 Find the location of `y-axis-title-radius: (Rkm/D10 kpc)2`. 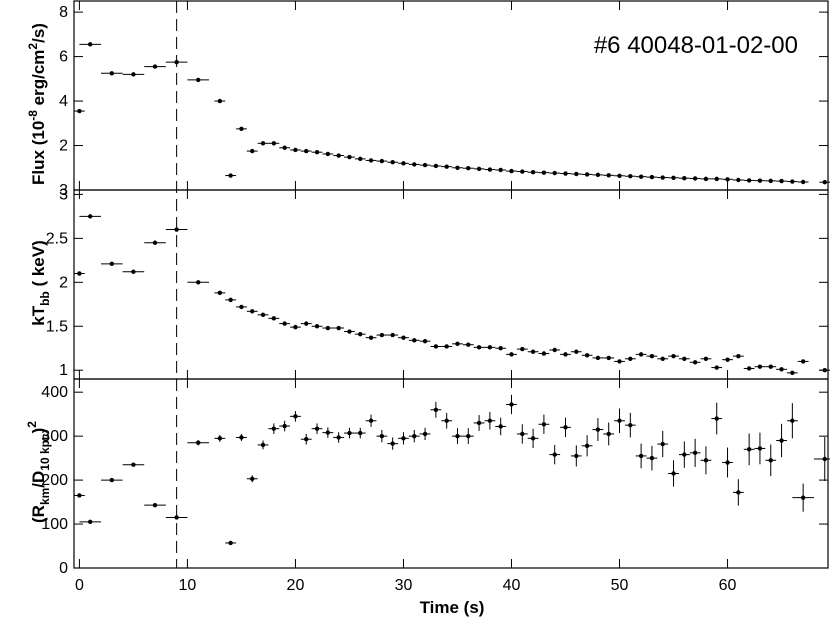

y-axis-title-radius: (Rkm/D10 kpc)2 is located at coordinates (38, 472).